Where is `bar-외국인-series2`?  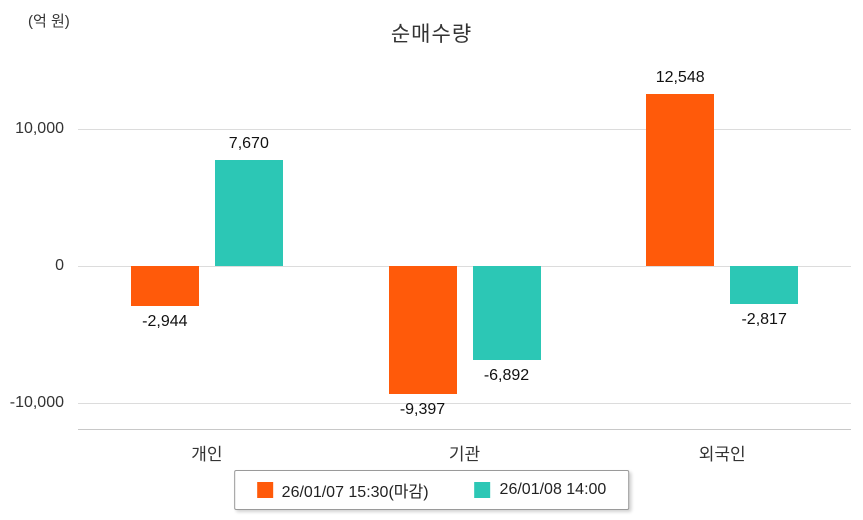
bar-외국인-series2 is located at coordinates (764, 285).